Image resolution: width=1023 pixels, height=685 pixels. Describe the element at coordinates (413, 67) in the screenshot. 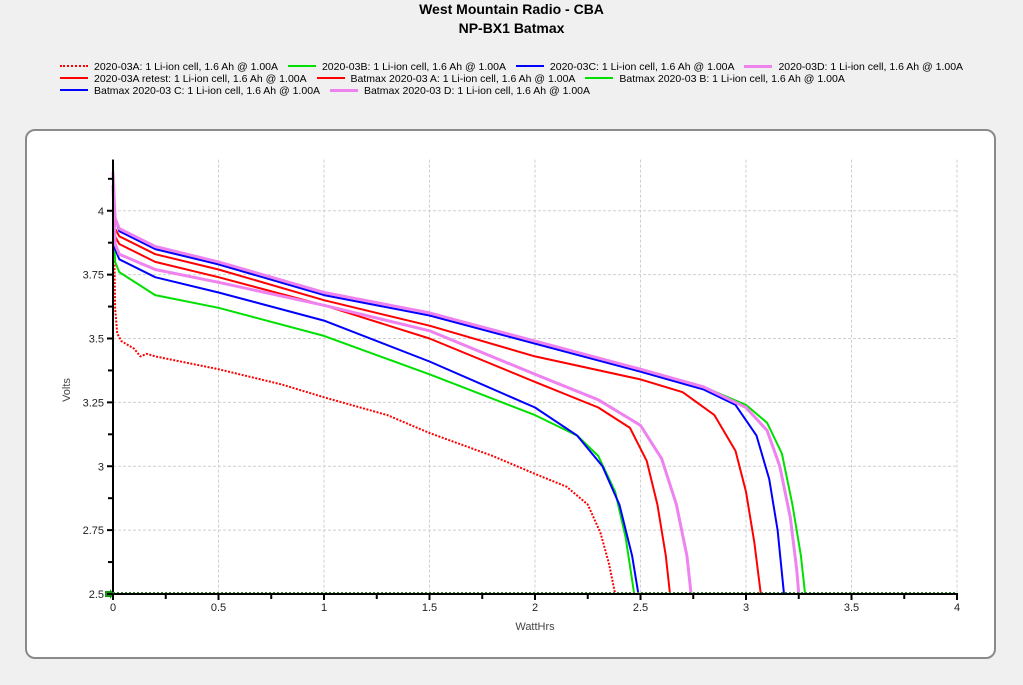

I see `legend-label: 2020-03B: 1 Li-ion cell, 1.6 Ah @ 1.00A` at that location.